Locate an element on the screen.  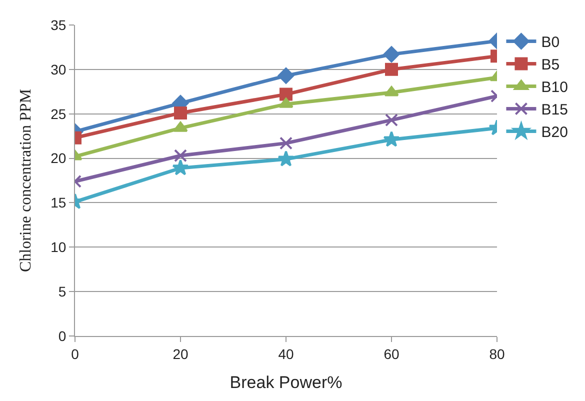
legend-label: B0 is located at coordinates (550, 43).